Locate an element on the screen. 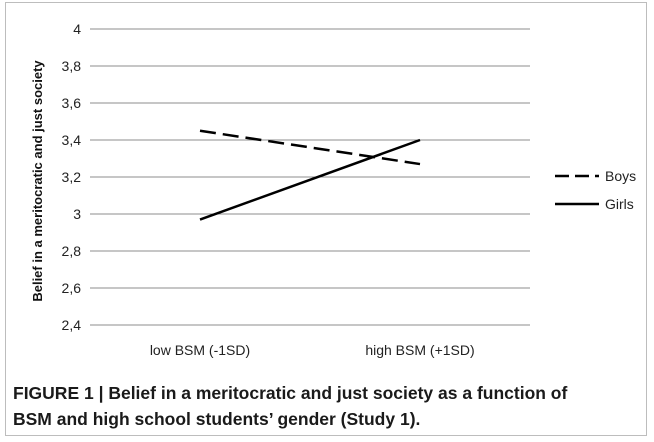 This screenshot has width=654, height=442. legend-label-boys: Boys is located at coordinates (620, 176).